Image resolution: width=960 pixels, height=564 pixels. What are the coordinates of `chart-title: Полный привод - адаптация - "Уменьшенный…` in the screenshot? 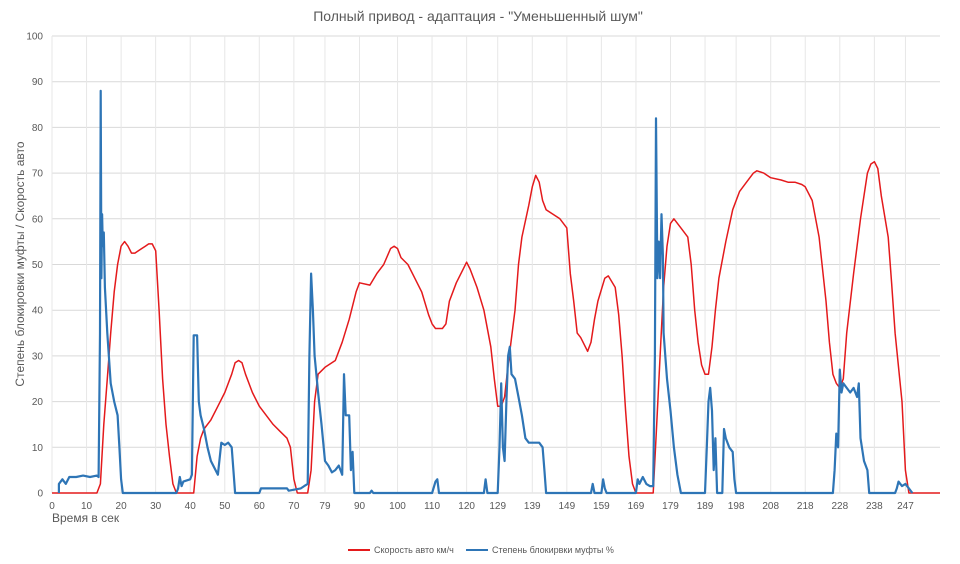 It's located at (478, 16).